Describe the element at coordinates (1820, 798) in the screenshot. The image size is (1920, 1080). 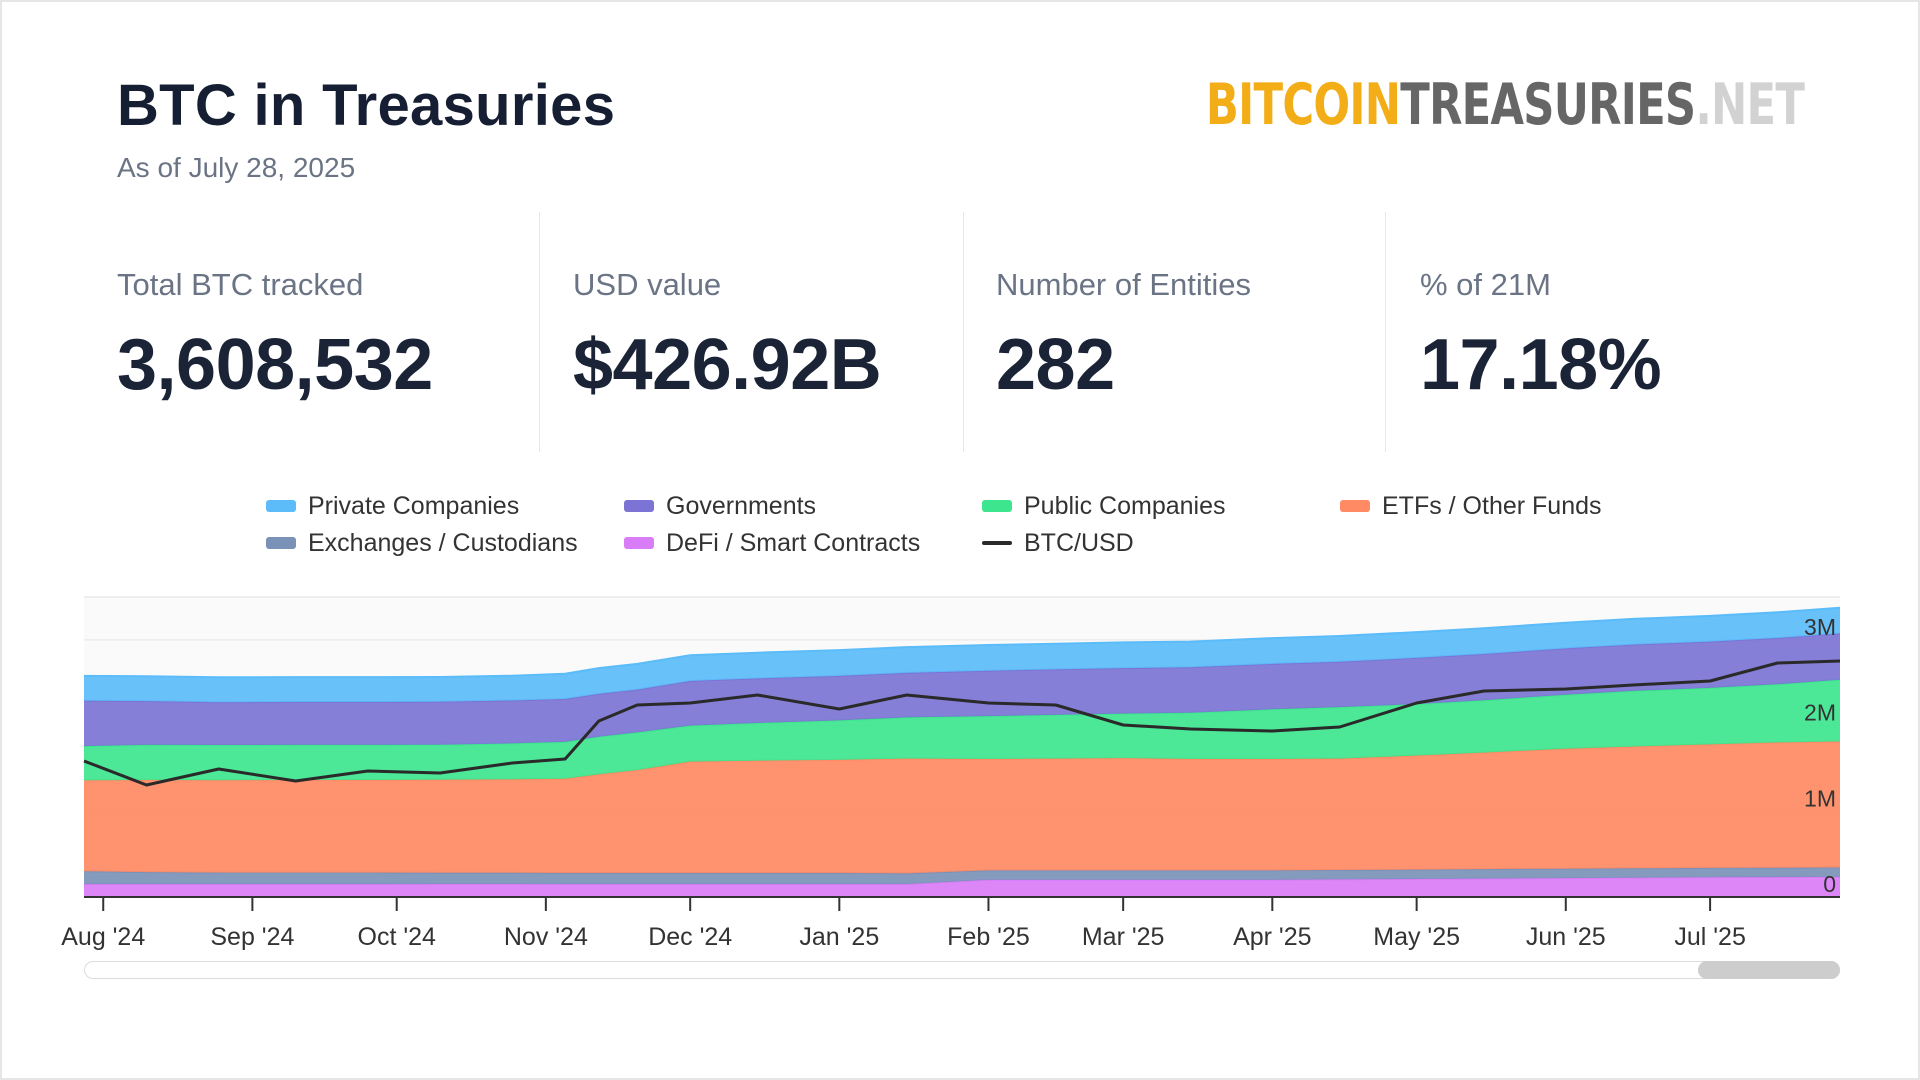
I see `y-tick-label: 1M` at that location.